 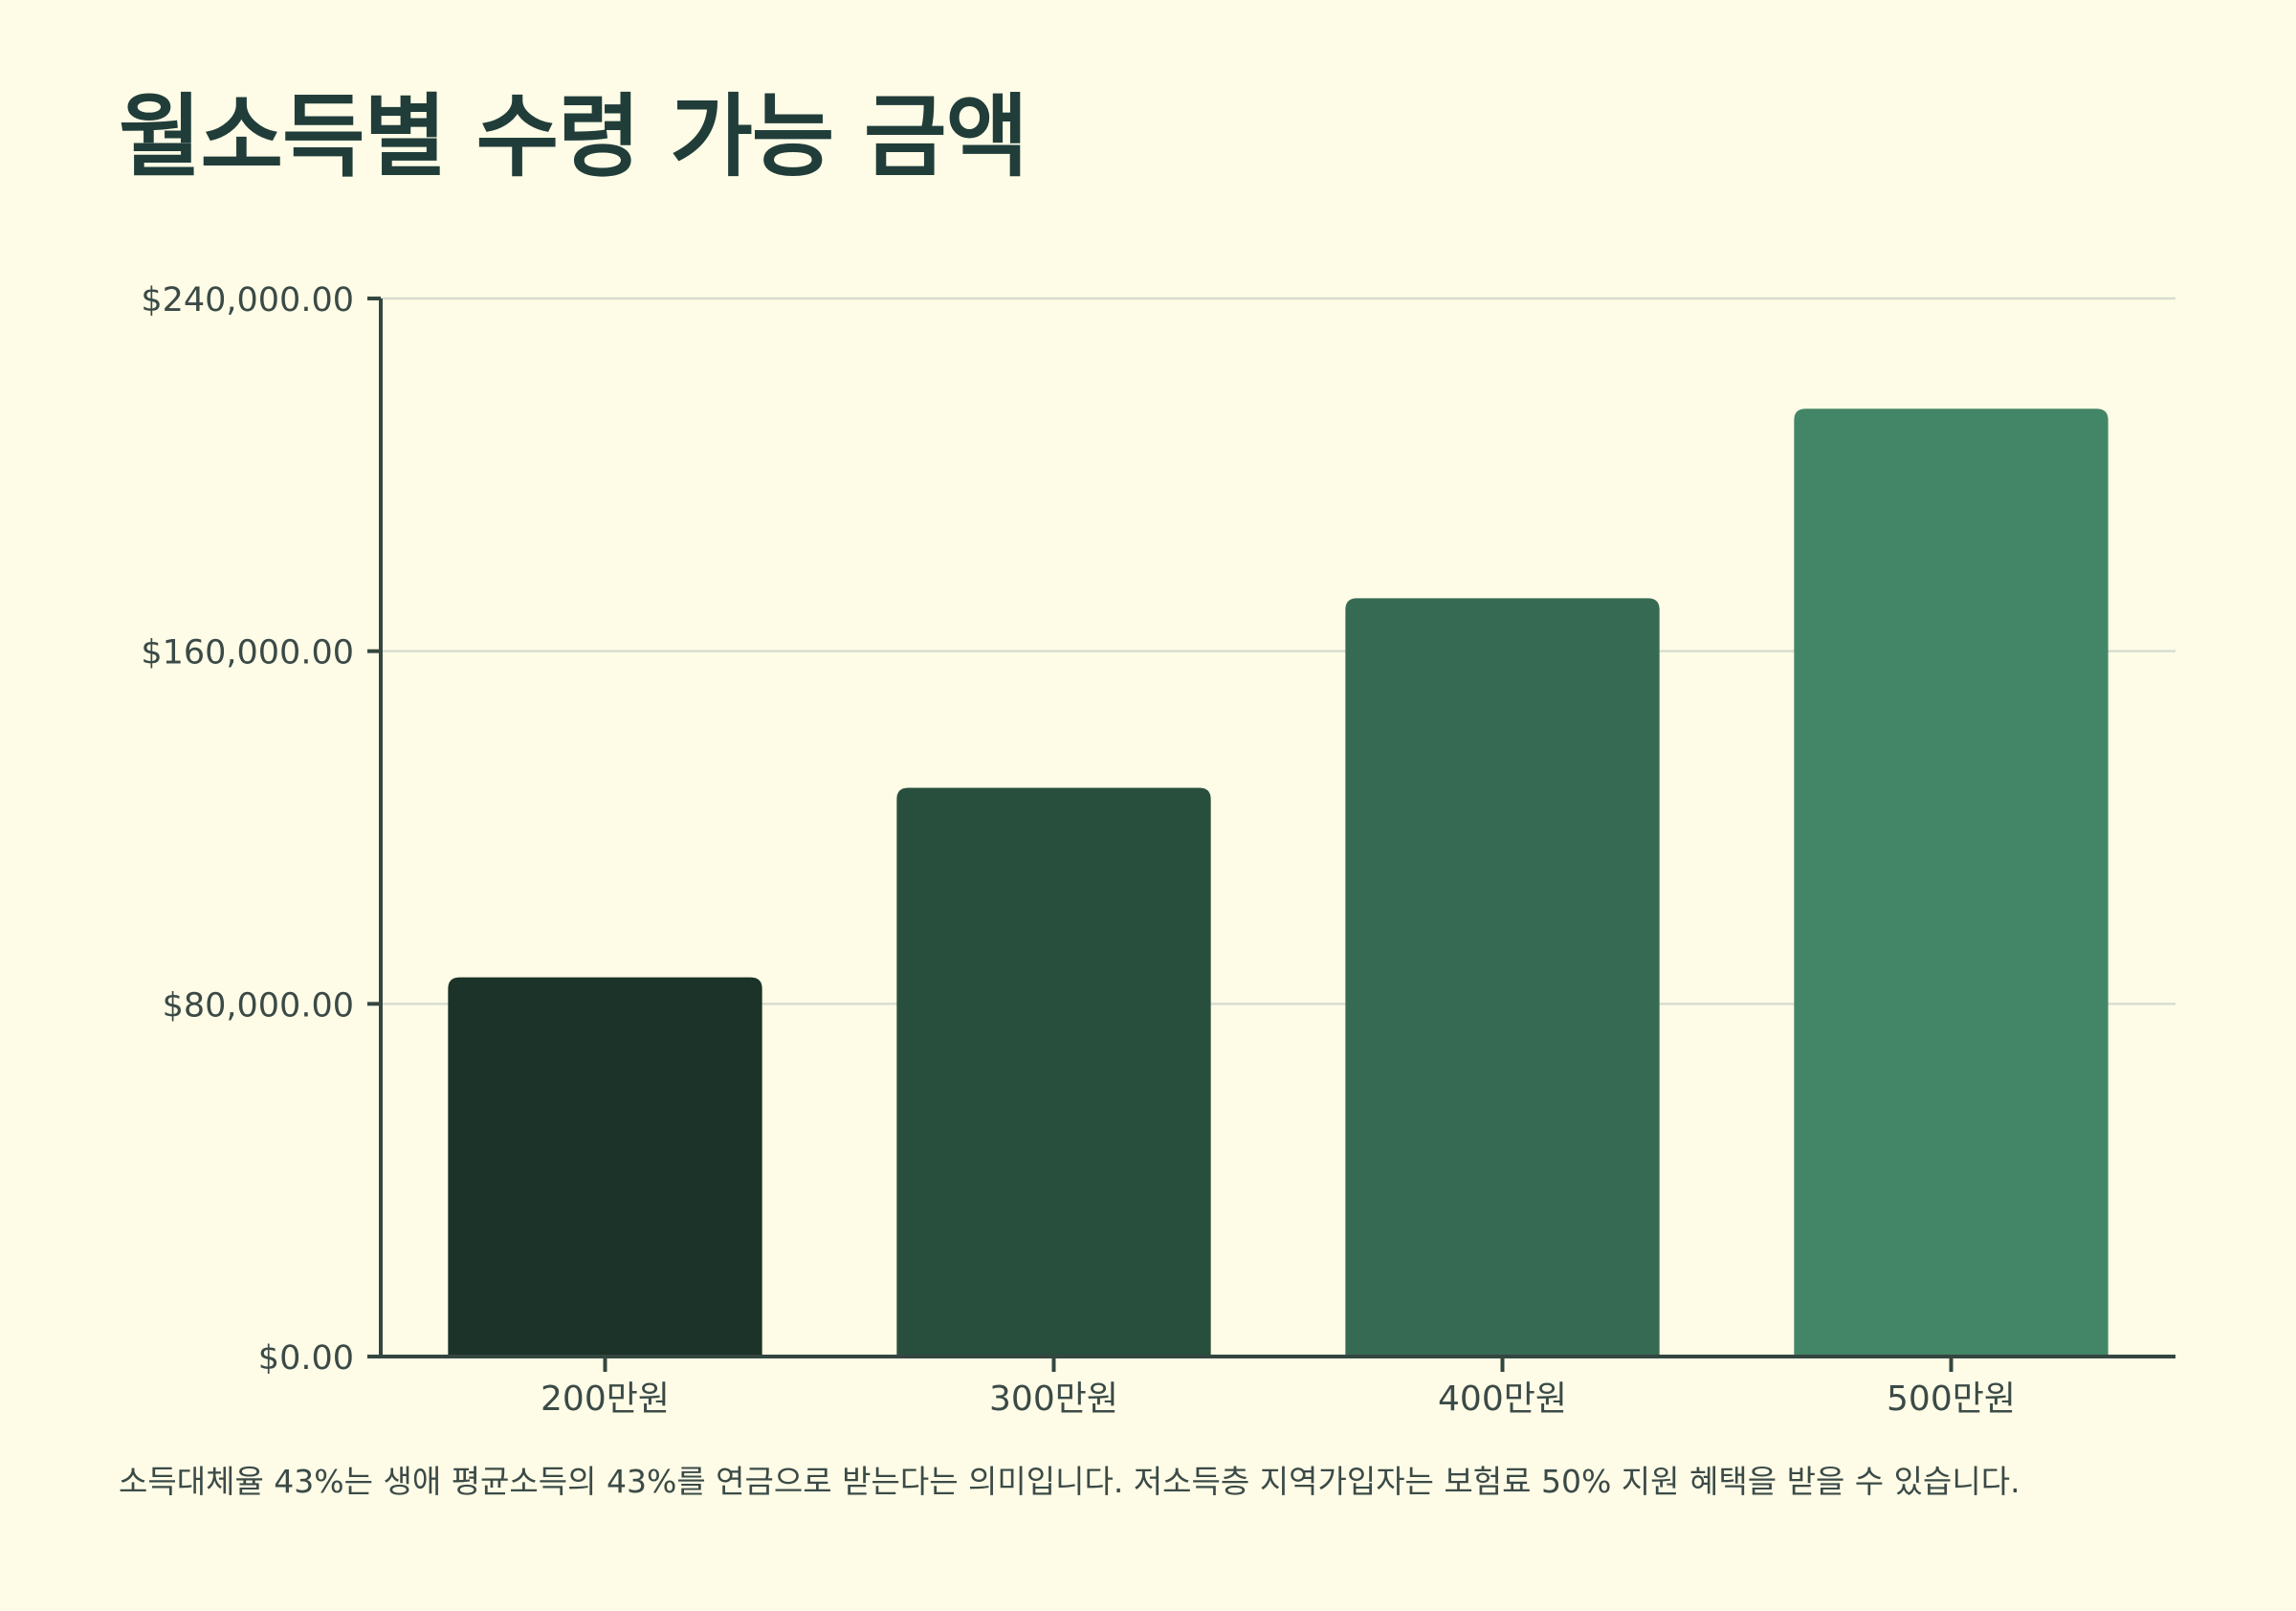 What do you see at coordinates (574, 137) in the screenshot?
I see `chart-title: 월소득별 수령 가능 금액` at bounding box center [574, 137].